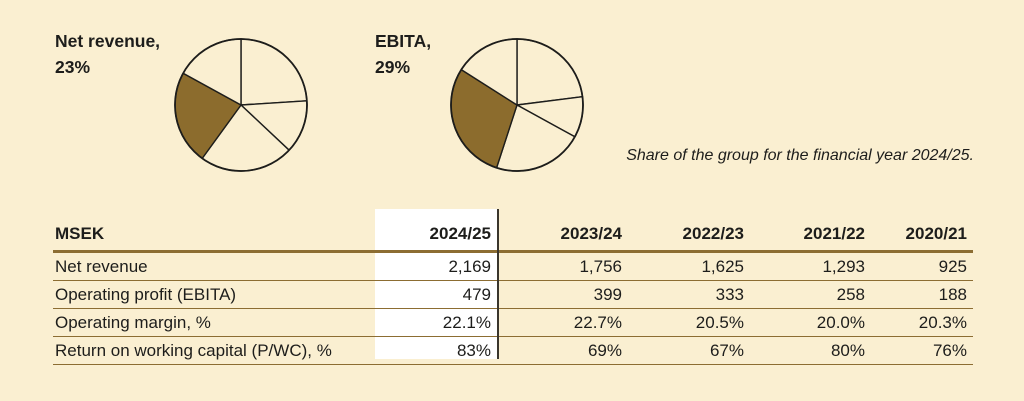 The height and width of the screenshot is (401, 1024). What do you see at coordinates (73, 67) in the screenshot?
I see `net-revenue-pie-label-line2: 23%` at bounding box center [73, 67].